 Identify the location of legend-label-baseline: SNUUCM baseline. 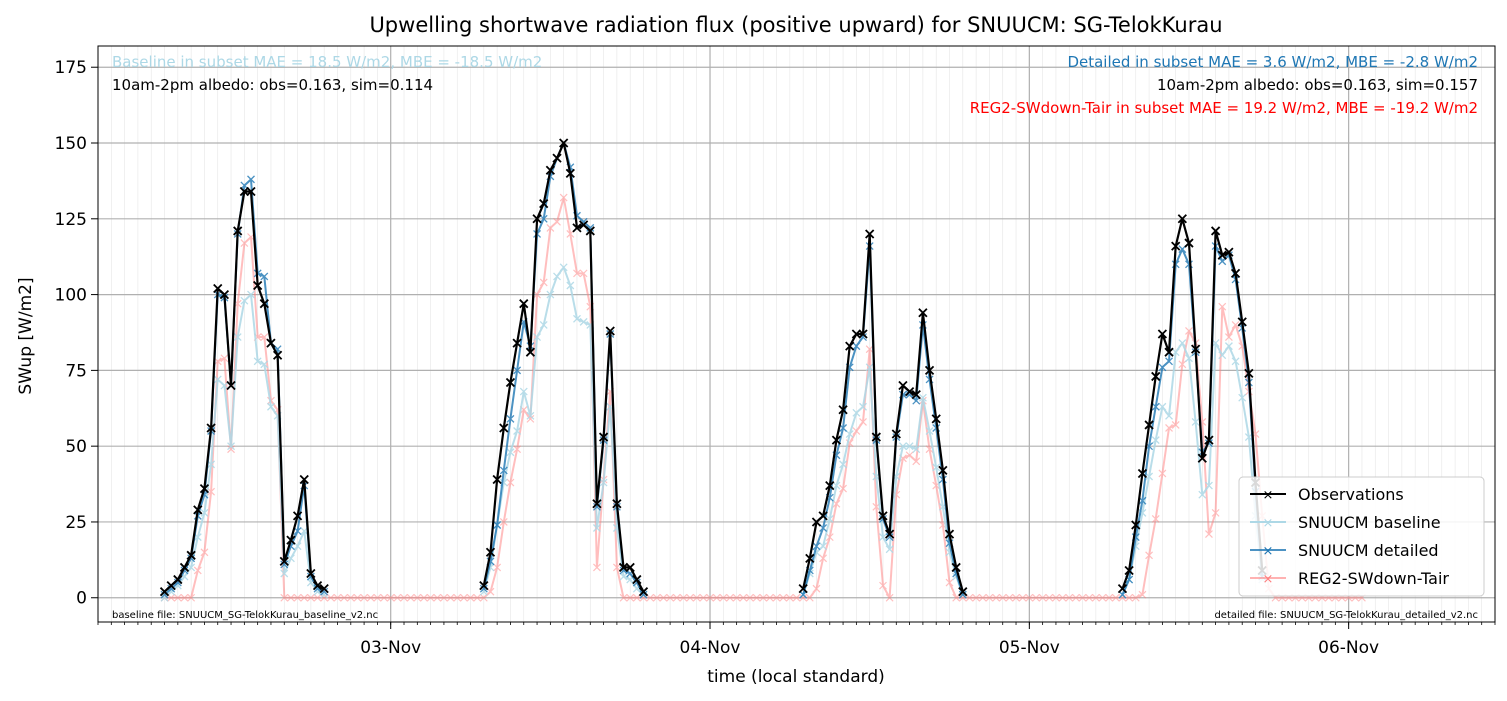
(1369, 522).